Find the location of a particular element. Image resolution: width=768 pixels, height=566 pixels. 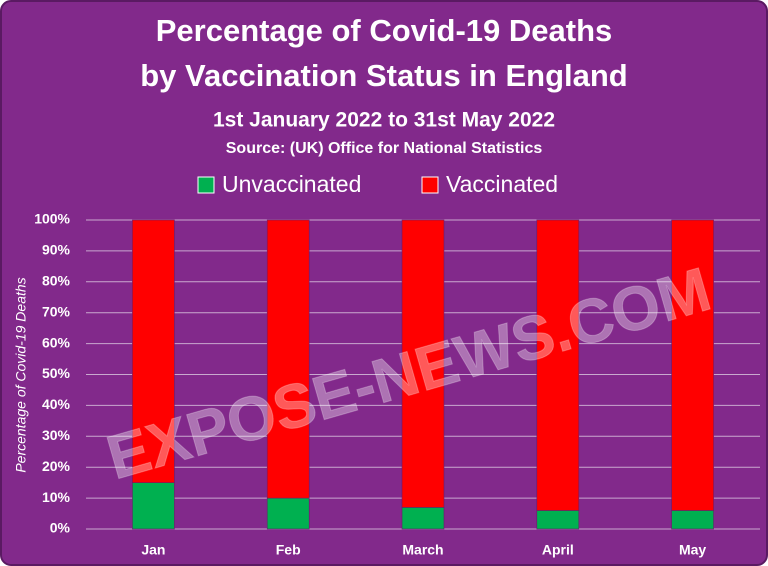

y-axis-label: Percentage of Covid-19 Deaths is located at coordinates (21, 374).